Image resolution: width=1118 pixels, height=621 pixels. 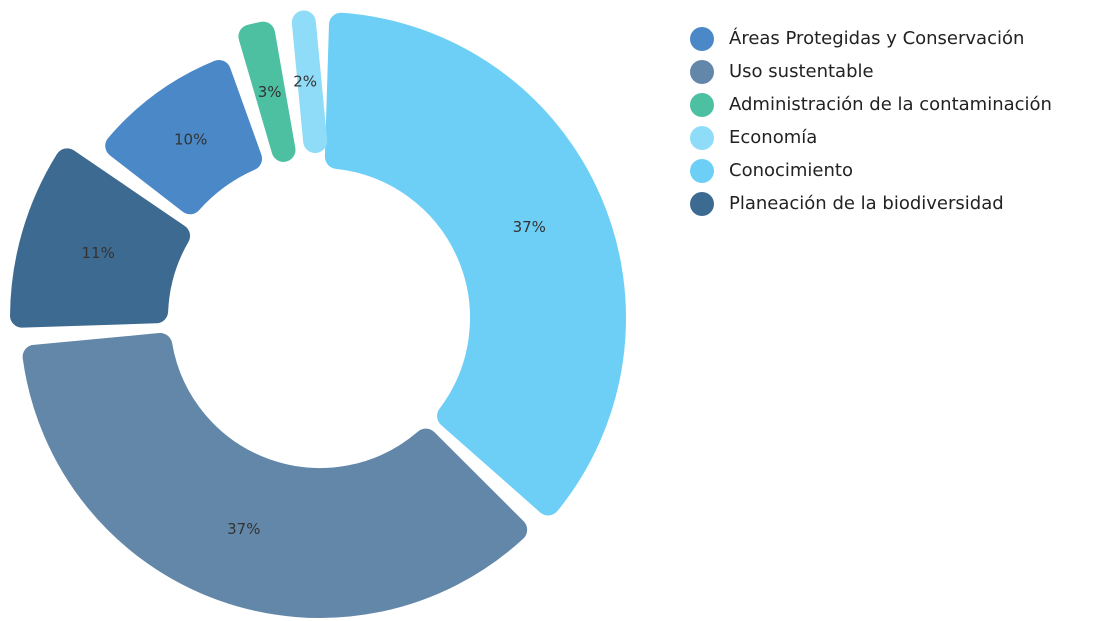 What do you see at coordinates (890, 104) in the screenshot?
I see `legend-label: Administración de la contaminación` at bounding box center [890, 104].